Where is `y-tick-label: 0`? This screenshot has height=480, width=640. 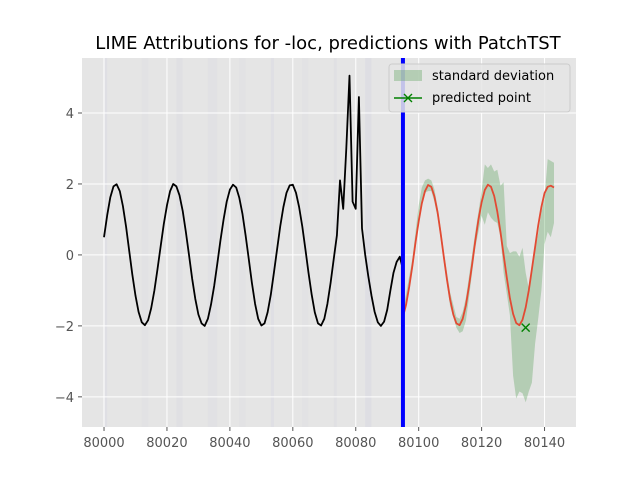
y-tick-label: 0 is located at coordinates (70, 256).